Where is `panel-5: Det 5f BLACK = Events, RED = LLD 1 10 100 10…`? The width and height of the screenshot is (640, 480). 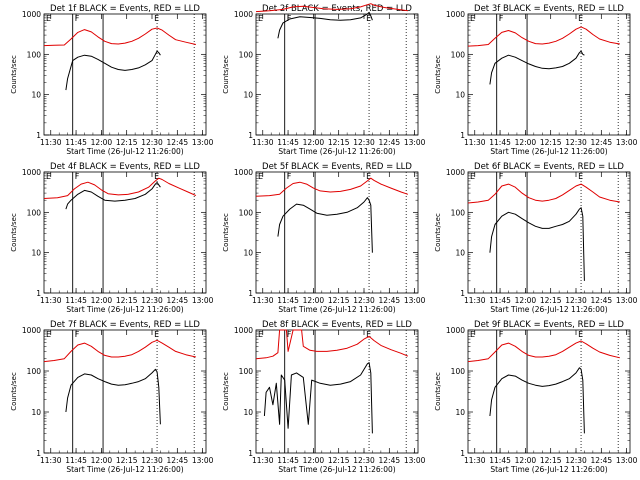 panel-5: Det 5f BLACK = Events, RED = LLD 1 10 100 10… is located at coordinates (324, 238).